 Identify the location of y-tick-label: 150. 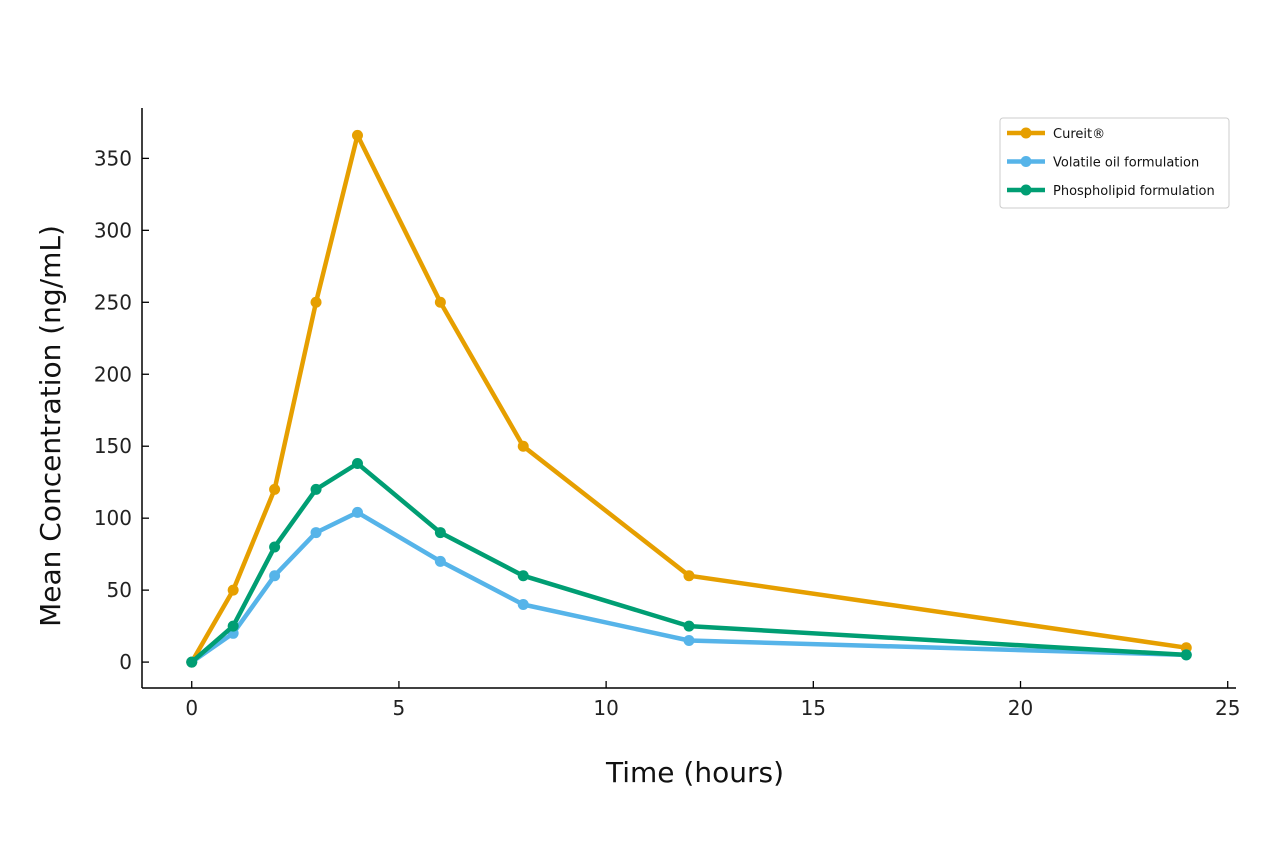
(113, 446).